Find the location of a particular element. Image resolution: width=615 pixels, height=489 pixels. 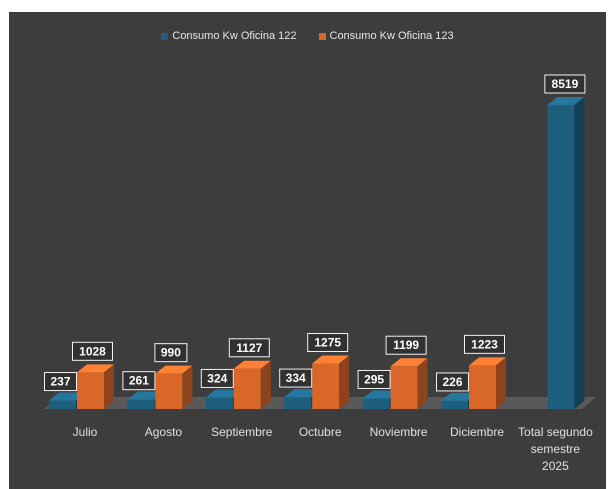

bar-oficina-122-5-front is located at coordinates (454, 404).